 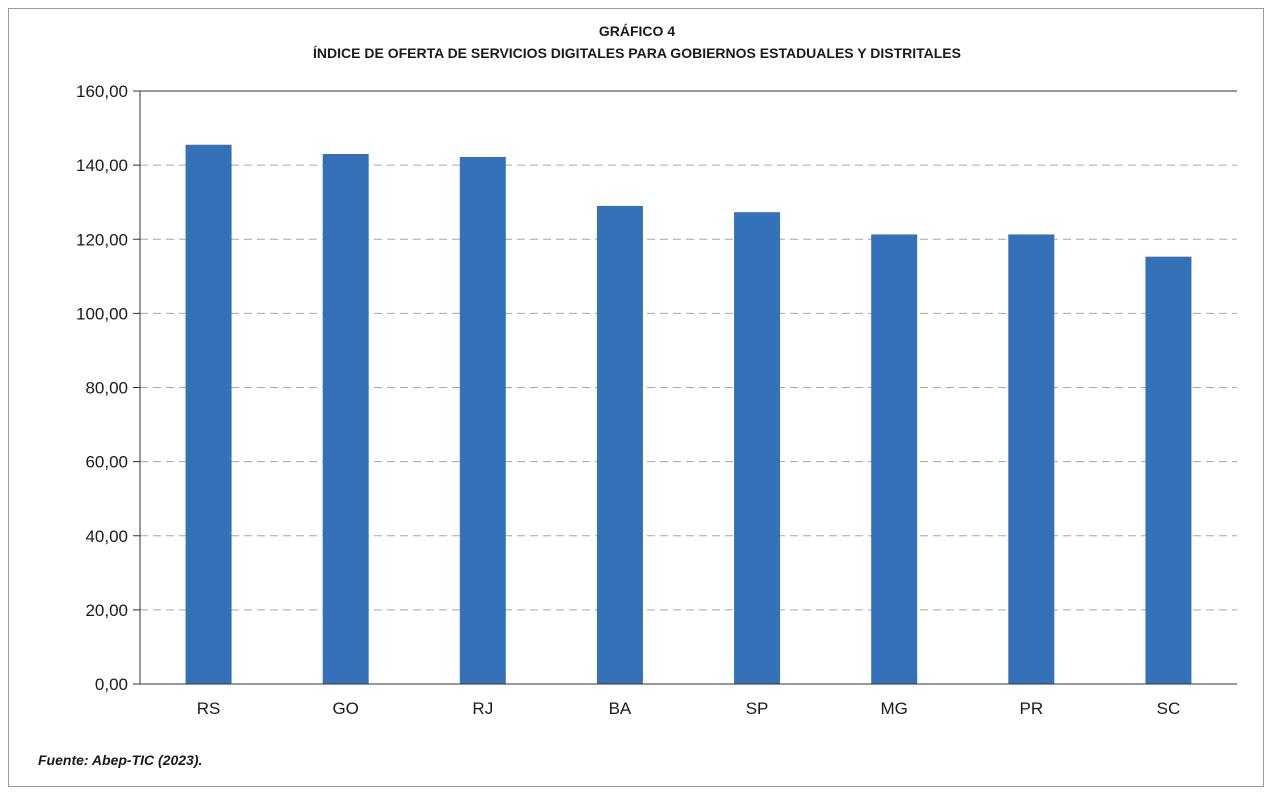 I want to click on bar-sc, so click(x=1168, y=470).